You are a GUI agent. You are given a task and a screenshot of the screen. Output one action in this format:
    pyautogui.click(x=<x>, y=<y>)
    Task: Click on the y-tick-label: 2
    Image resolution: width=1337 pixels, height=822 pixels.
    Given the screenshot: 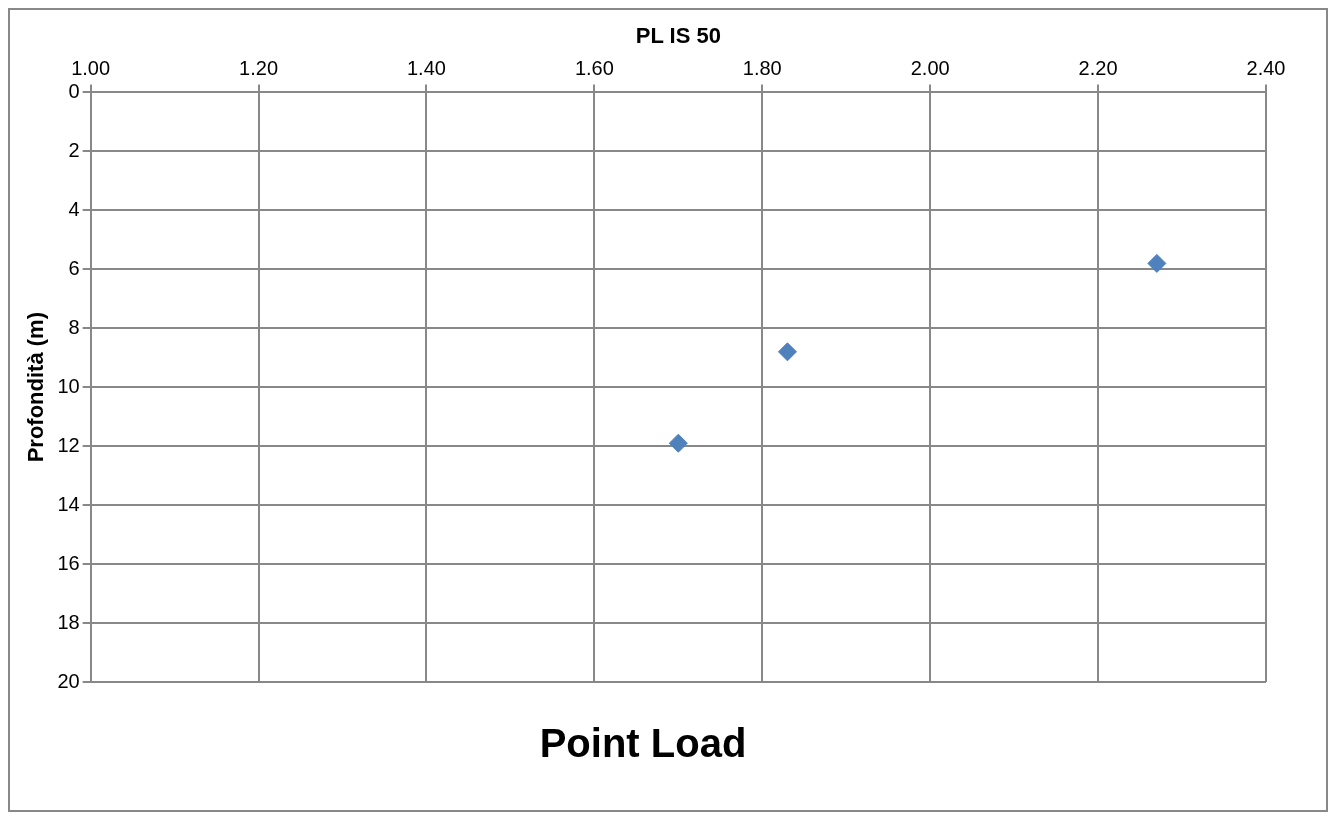 What is the action you would take?
    pyautogui.click(x=74, y=149)
    